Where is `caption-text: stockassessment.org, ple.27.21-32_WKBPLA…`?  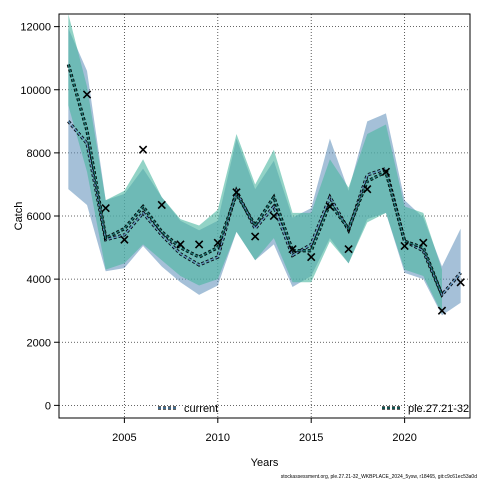
caption-text: stockassessment.org, ple.27.21-32_WKBPLA… is located at coordinates (379, 477).